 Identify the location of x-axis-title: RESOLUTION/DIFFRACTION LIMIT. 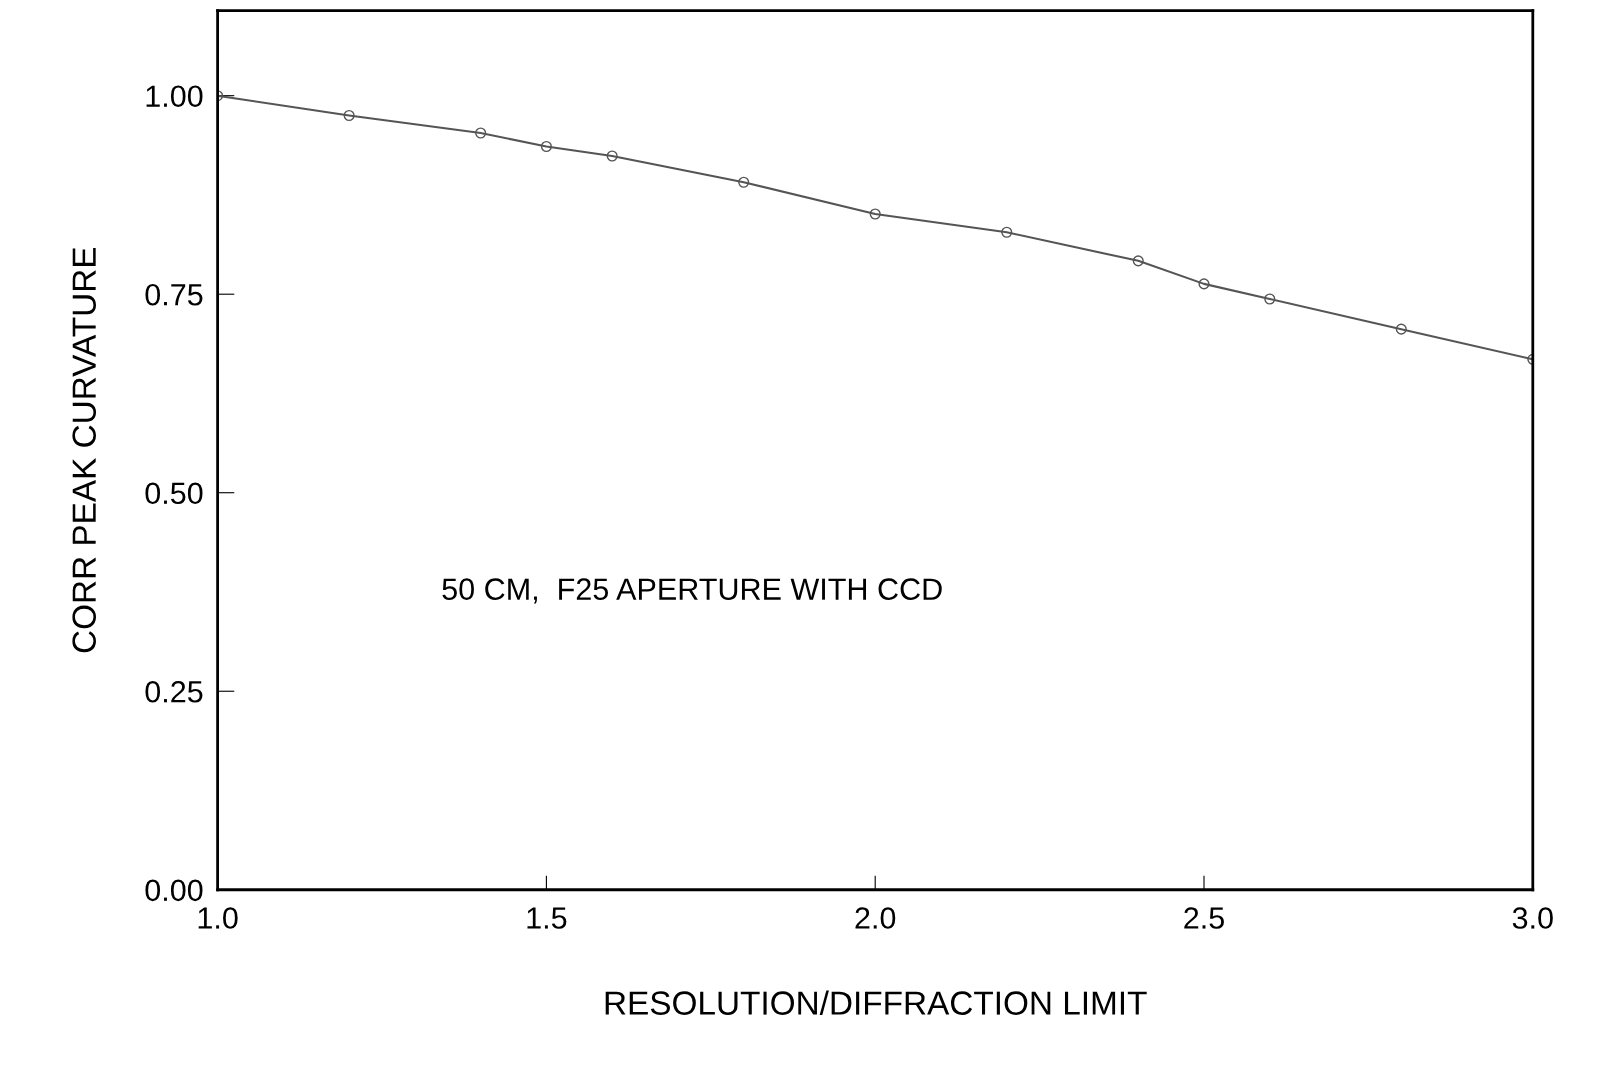
(876, 1002).